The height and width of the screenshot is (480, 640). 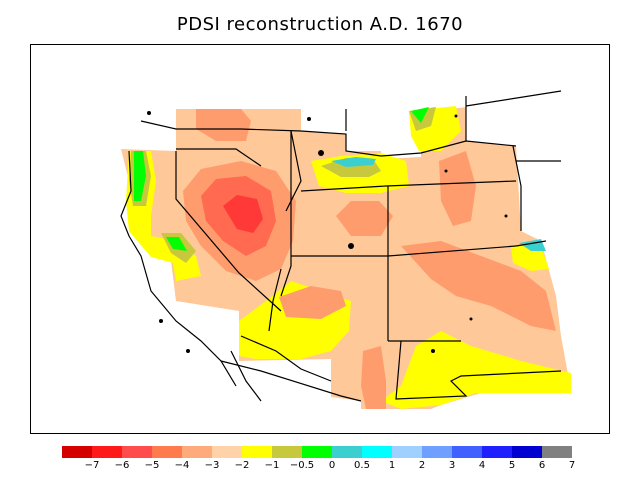 What do you see at coordinates (320, 24) in the screenshot?
I see `map-title: PDSI reconstruction A.D. 1670` at bounding box center [320, 24].